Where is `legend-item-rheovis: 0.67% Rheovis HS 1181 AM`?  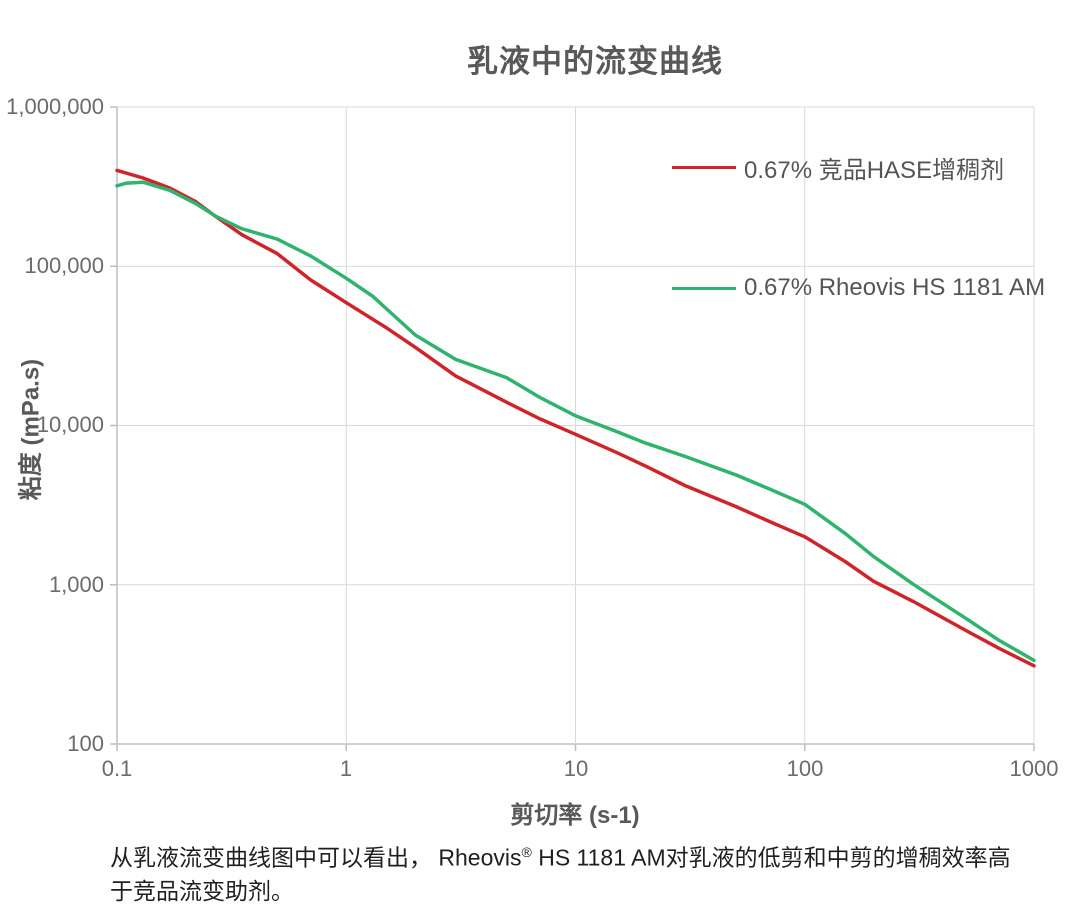 legend-item-rheovis: 0.67% Rheovis HS 1181 AM is located at coordinates (858, 288).